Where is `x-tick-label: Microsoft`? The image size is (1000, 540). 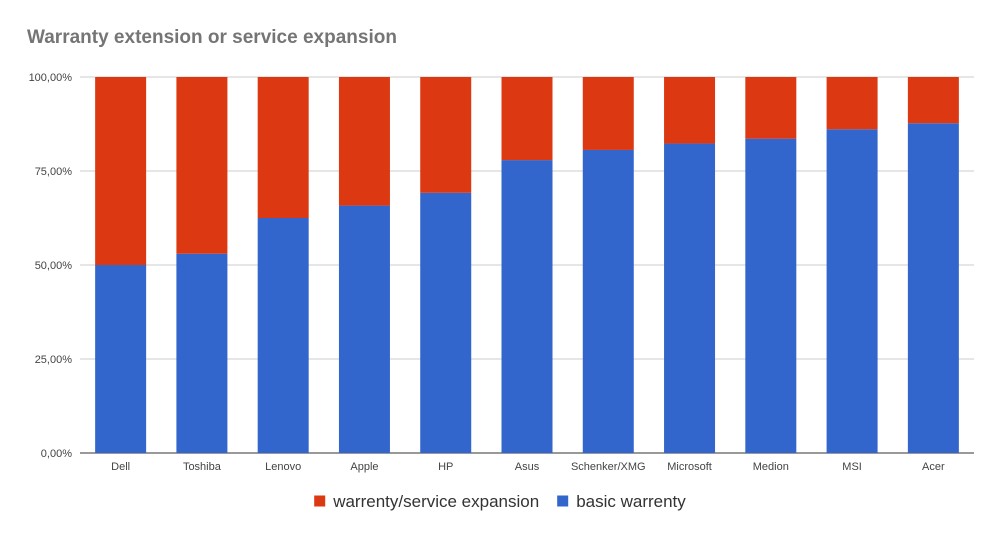 x-tick-label: Microsoft is located at coordinates (689, 467).